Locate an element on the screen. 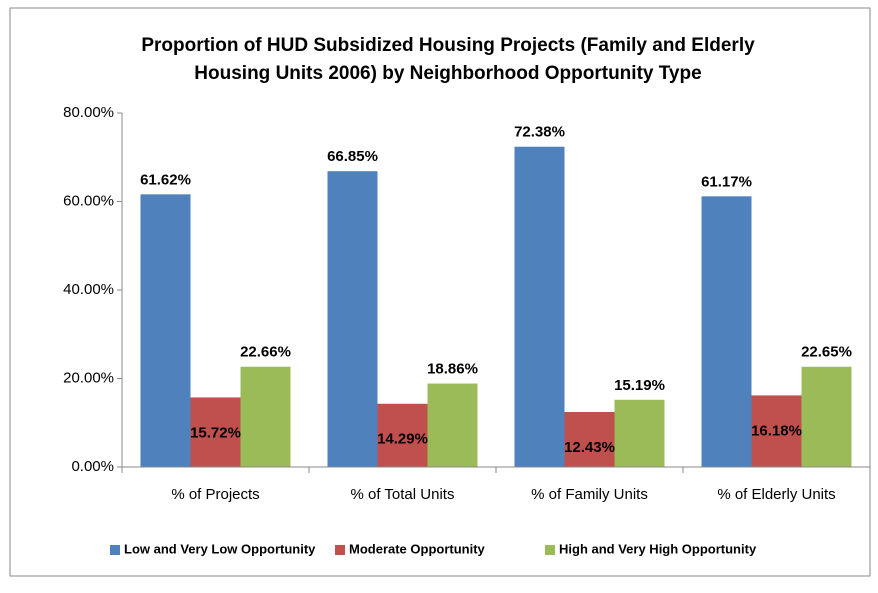  data-label: 16.18% is located at coordinates (776, 430).